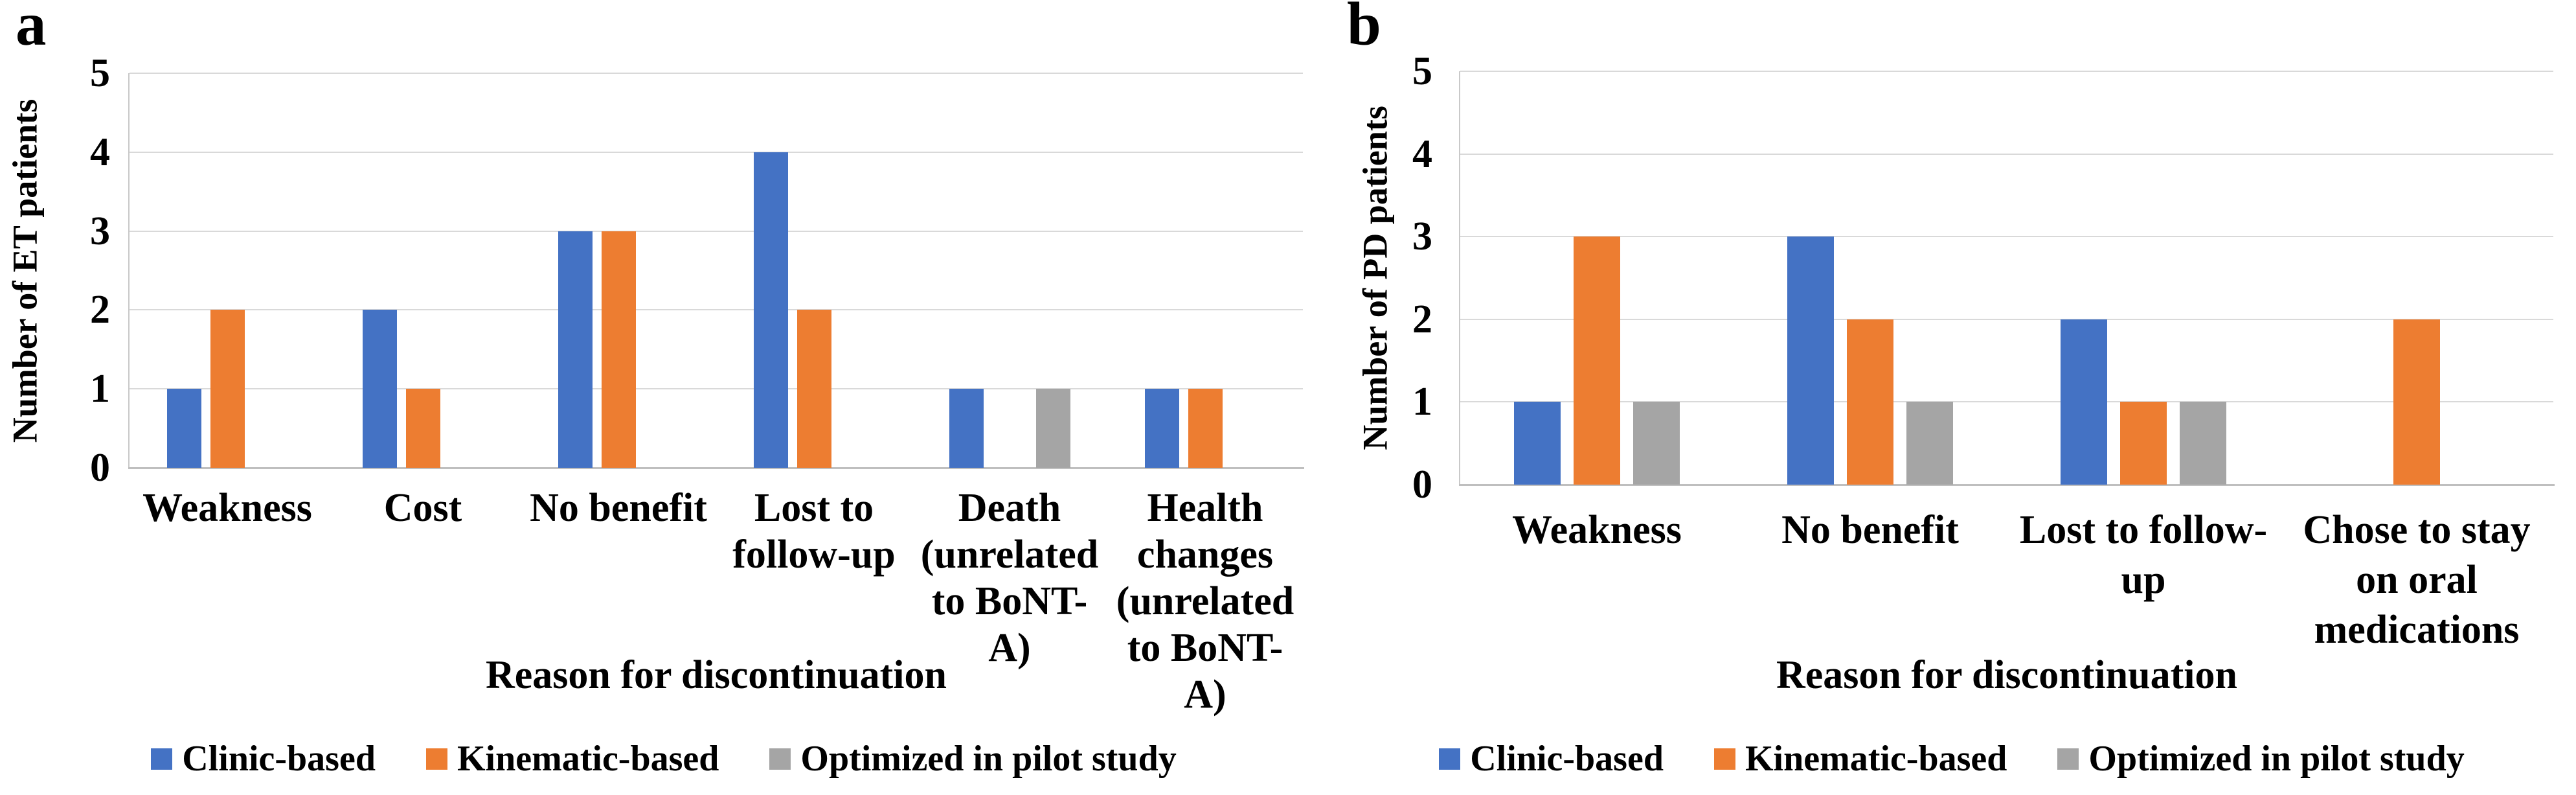 The height and width of the screenshot is (795, 2576). I want to click on x-category-label-death-unrelated-to-bont-a: Death (unrelated to BoNT-A), so click(1009, 578).